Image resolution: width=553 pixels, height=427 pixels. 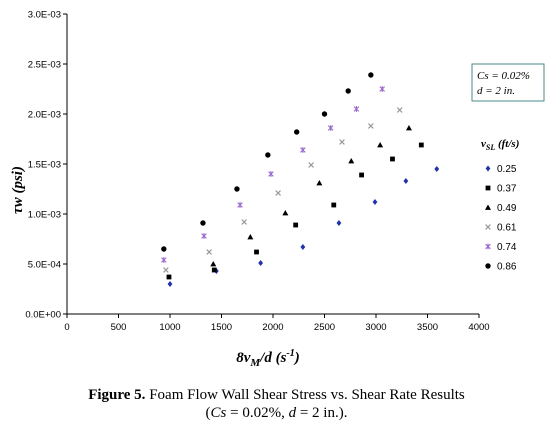 I want to click on caption-line-2: (Cs = 0.02%, d = 2 in.)., so click(x=276, y=413).